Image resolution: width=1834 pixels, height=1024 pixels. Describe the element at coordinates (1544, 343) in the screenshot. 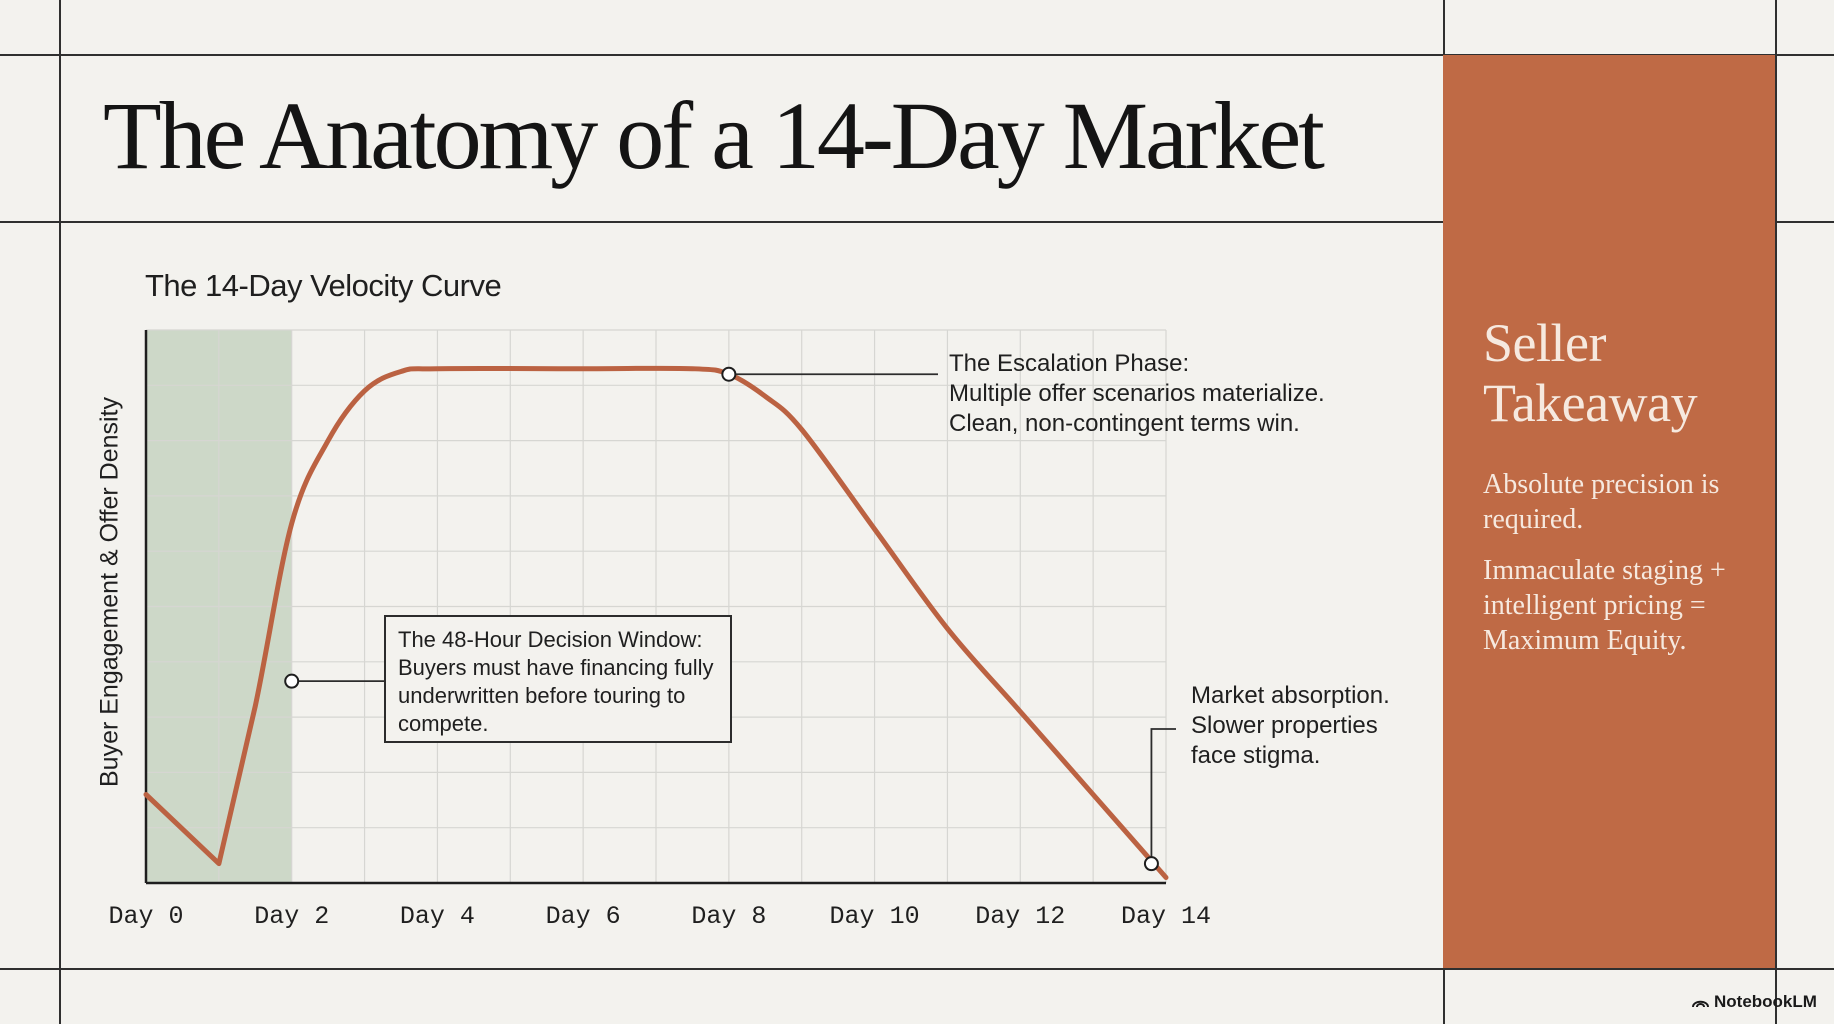

I see `takeaway-title-line: Seller` at that location.